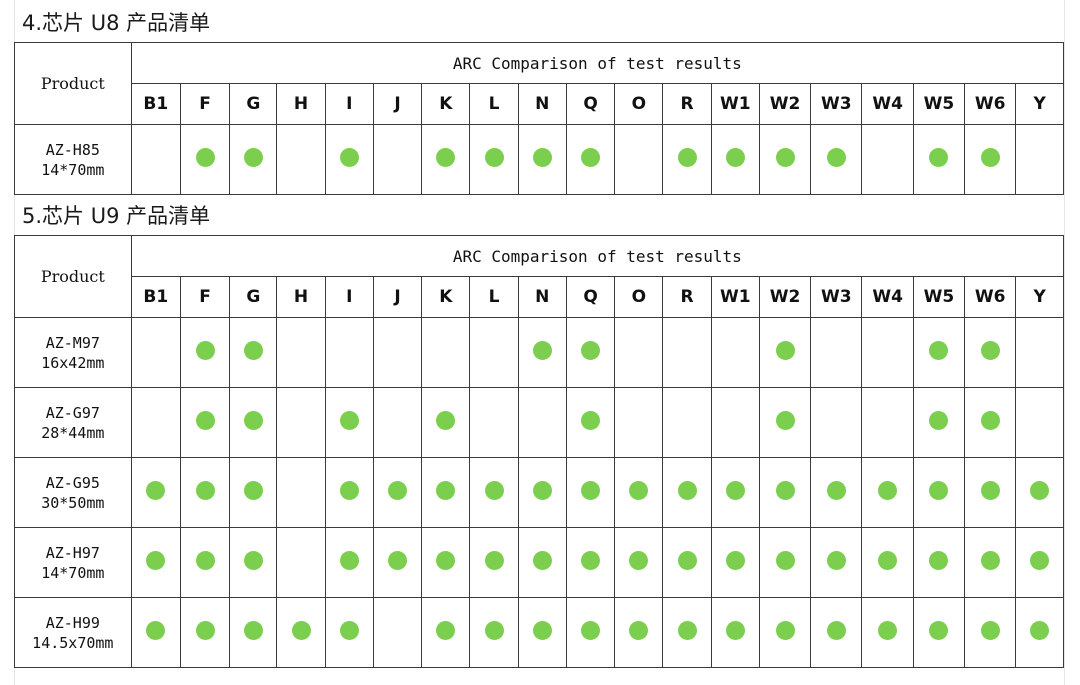  Describe the element at coordinates (539, 422) in the screenshot. I see `table-row: AZ-G97 28*44mm` at that location.